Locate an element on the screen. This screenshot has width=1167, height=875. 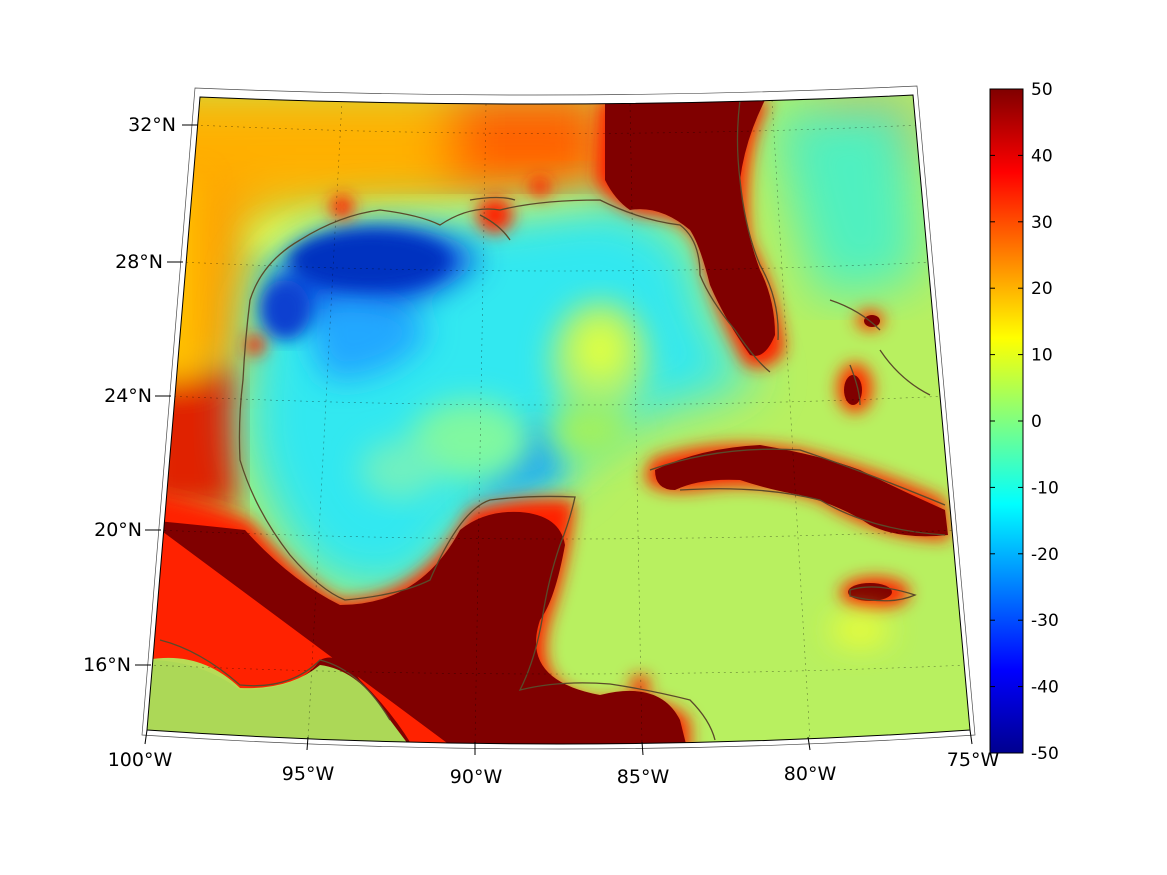
lon-tick-75: 75°W is located at coordinates (973, 760).